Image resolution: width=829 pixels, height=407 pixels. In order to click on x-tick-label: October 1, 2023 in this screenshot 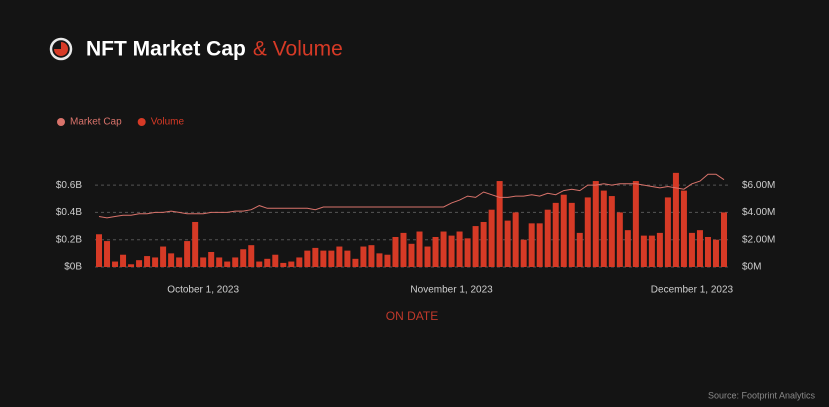, I will do `click(203, 290)`.